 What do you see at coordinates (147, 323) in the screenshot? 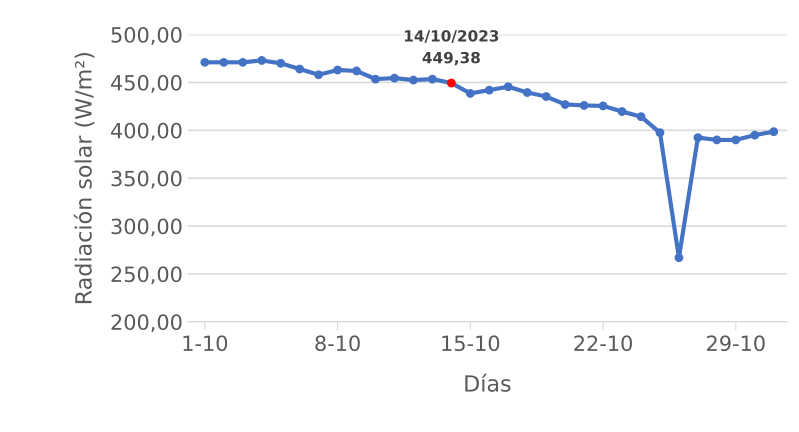
I see `y-tick-label: 200,00` at bounding box center [147, 323].